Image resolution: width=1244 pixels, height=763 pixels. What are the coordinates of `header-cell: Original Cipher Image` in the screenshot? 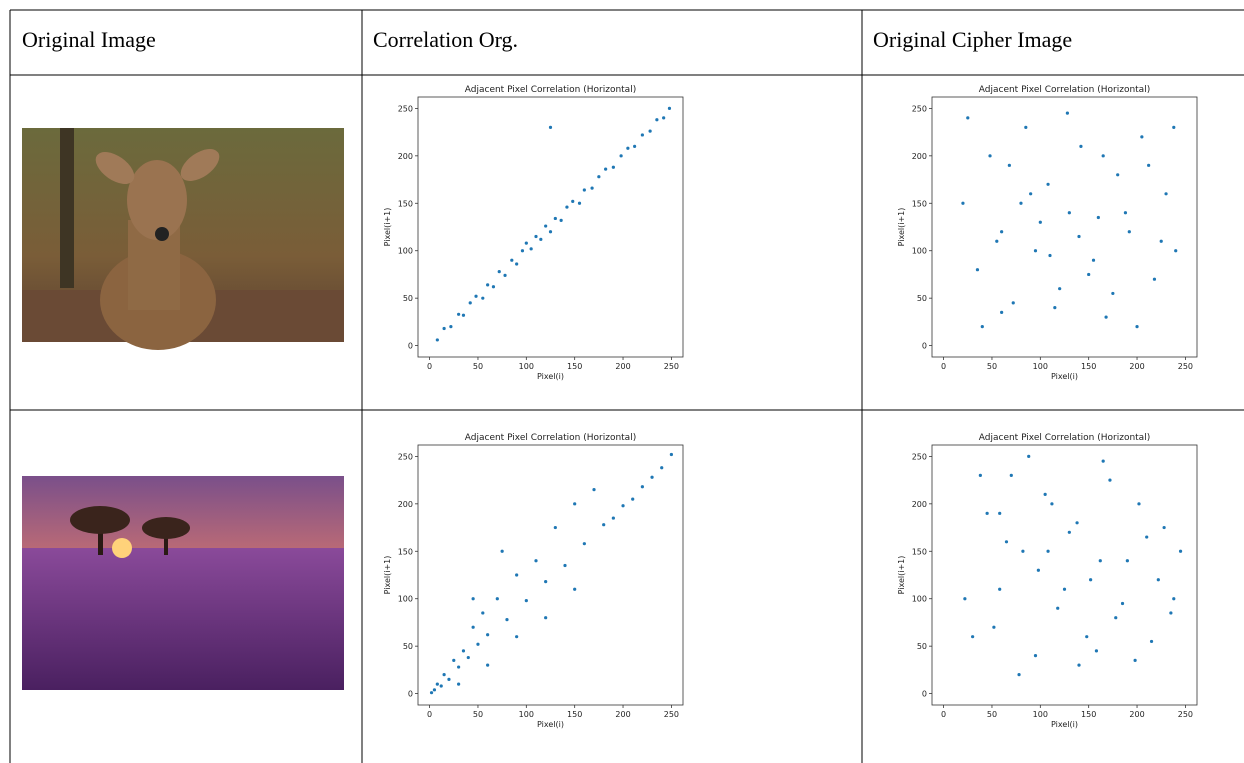 It's located at (972, 39).